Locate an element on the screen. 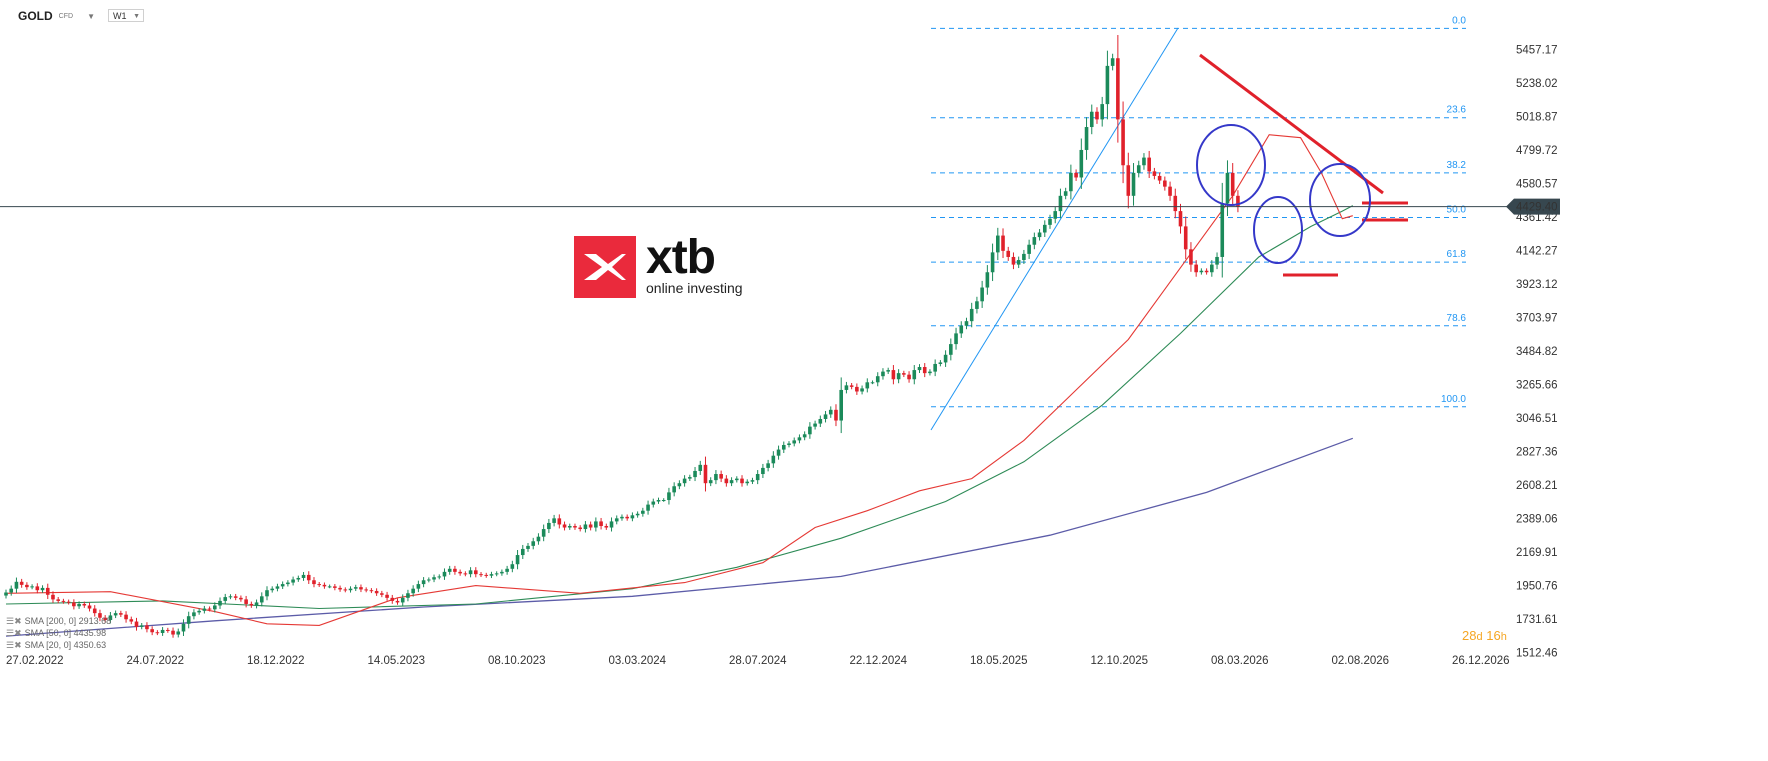 This screenshot has width=1768, height=761. legend-item-sma20: ☰✖ SMA [20, 0] 4350.63 is located at coordinates (58, 645).